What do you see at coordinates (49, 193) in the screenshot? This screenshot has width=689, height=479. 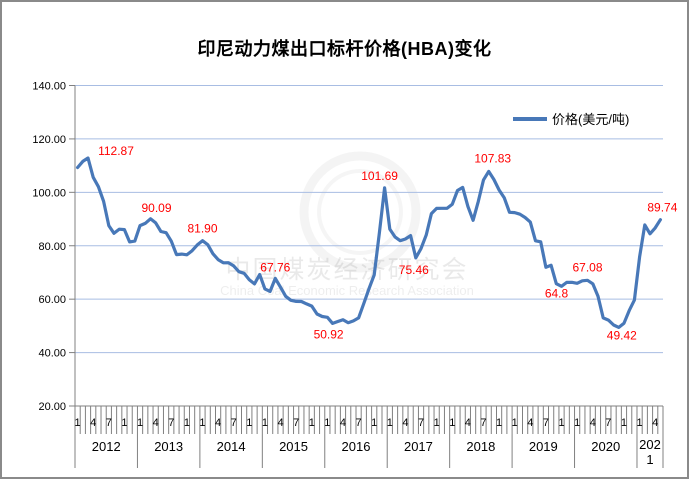 I see `y-axis-label: 100.00` at bounding box center [49, 193].